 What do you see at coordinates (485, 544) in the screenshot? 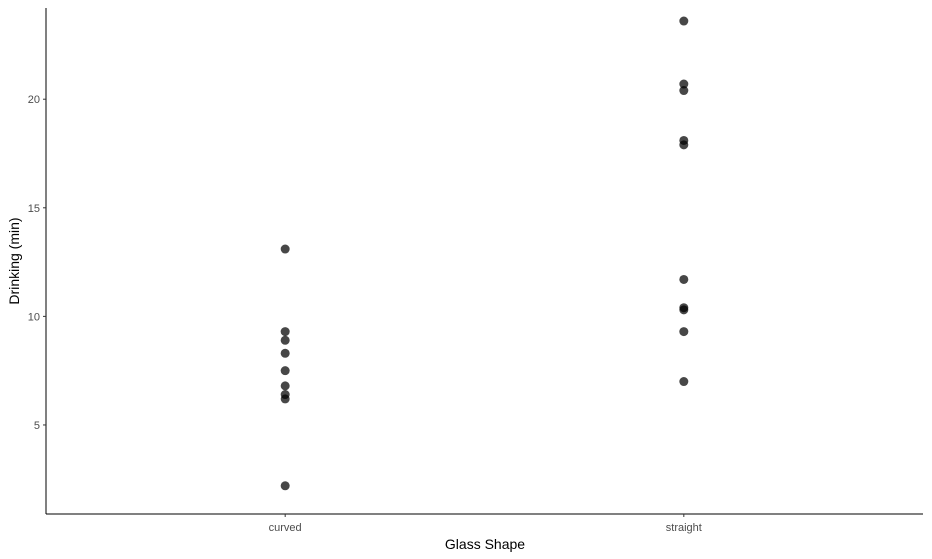
I see `x-axis-title: Glass Shape` at bounding box center [485, 544].